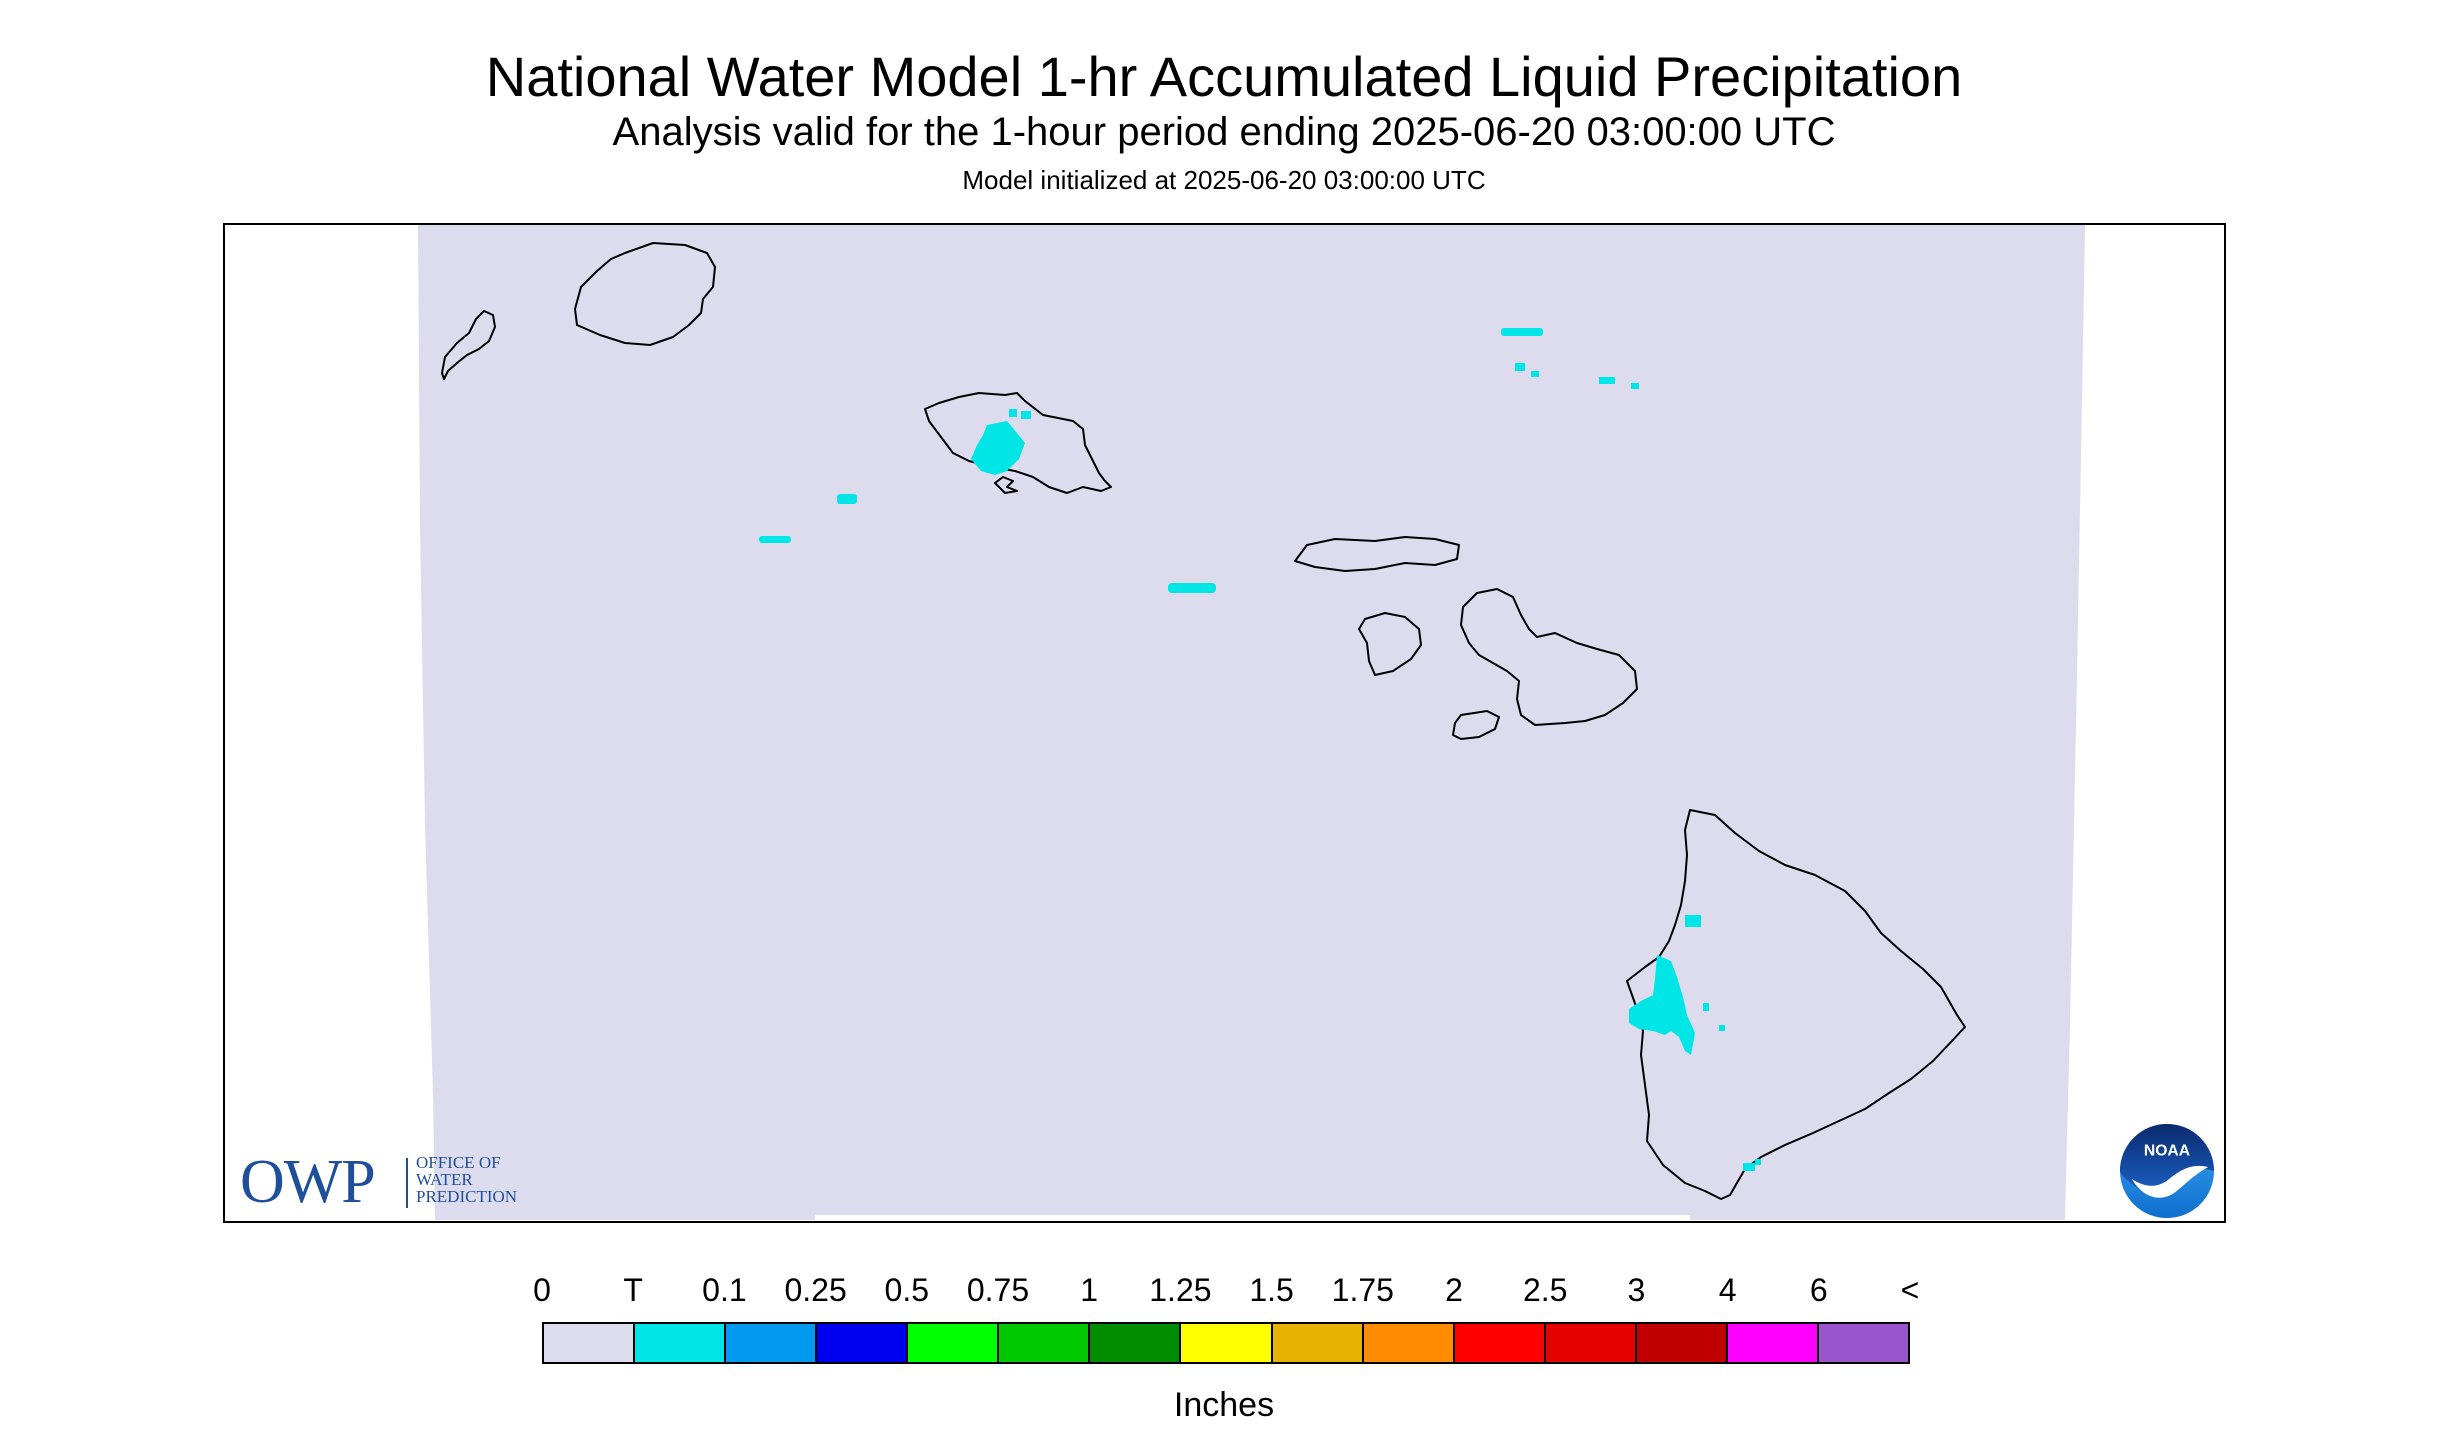  I want to click on owp-logo-line: WATER, so click(444, 1179).